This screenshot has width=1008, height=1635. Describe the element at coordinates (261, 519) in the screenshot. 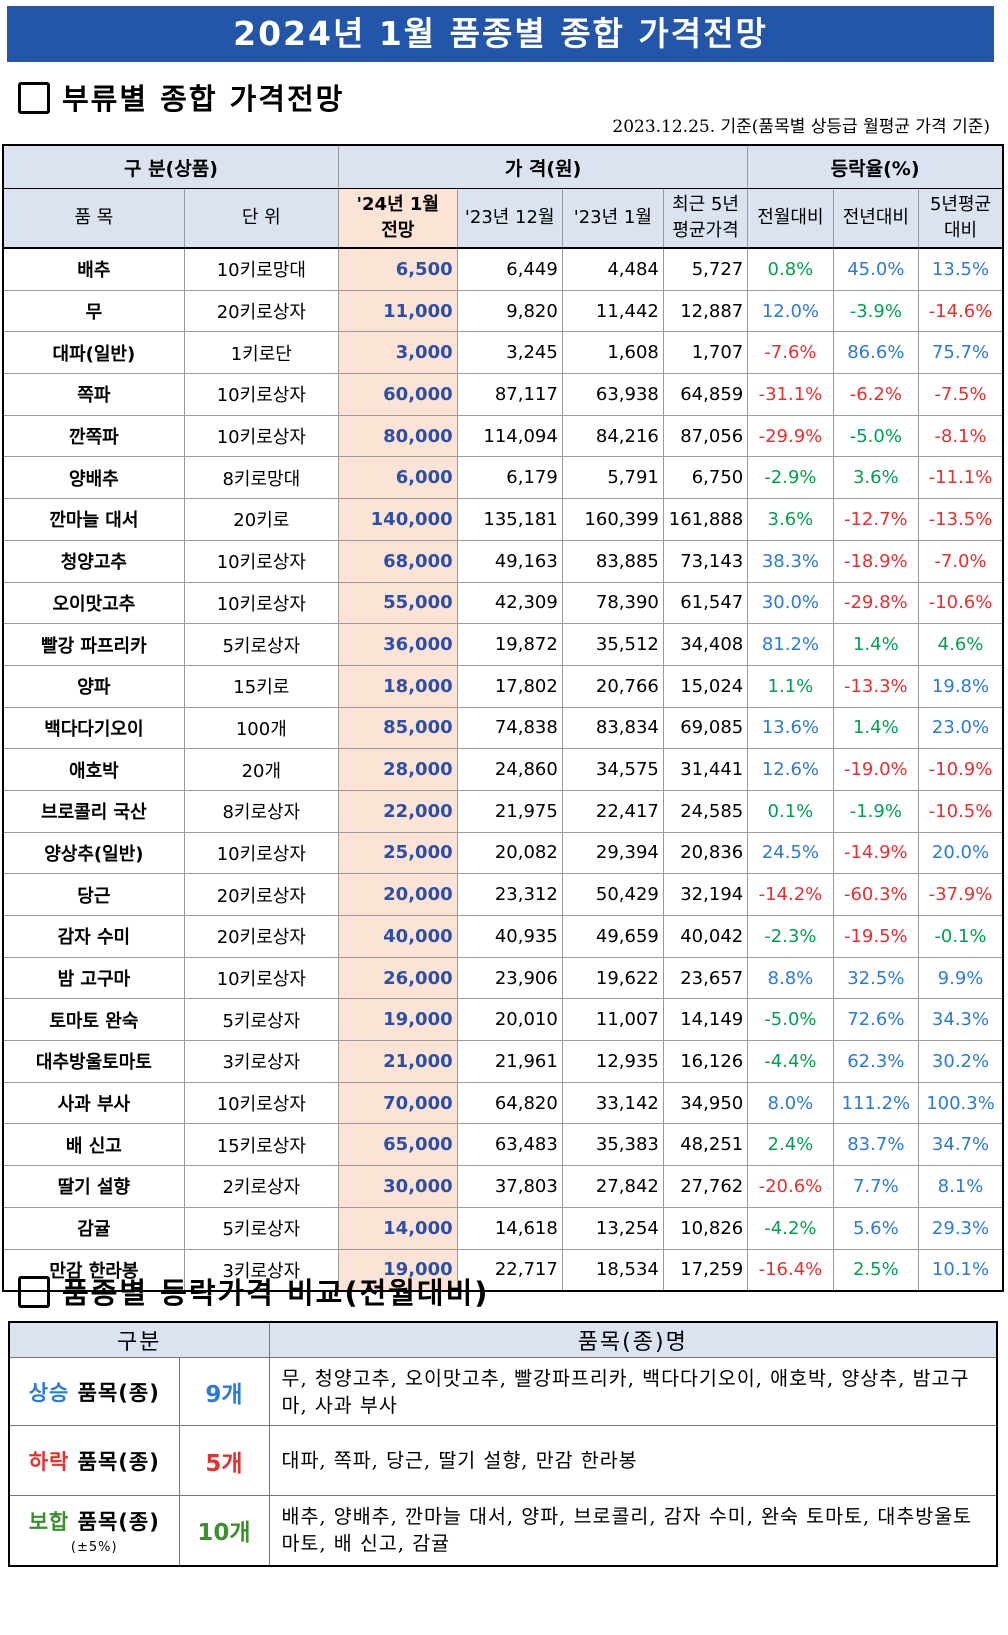

I see `unit-cell: 20키로` at that location.